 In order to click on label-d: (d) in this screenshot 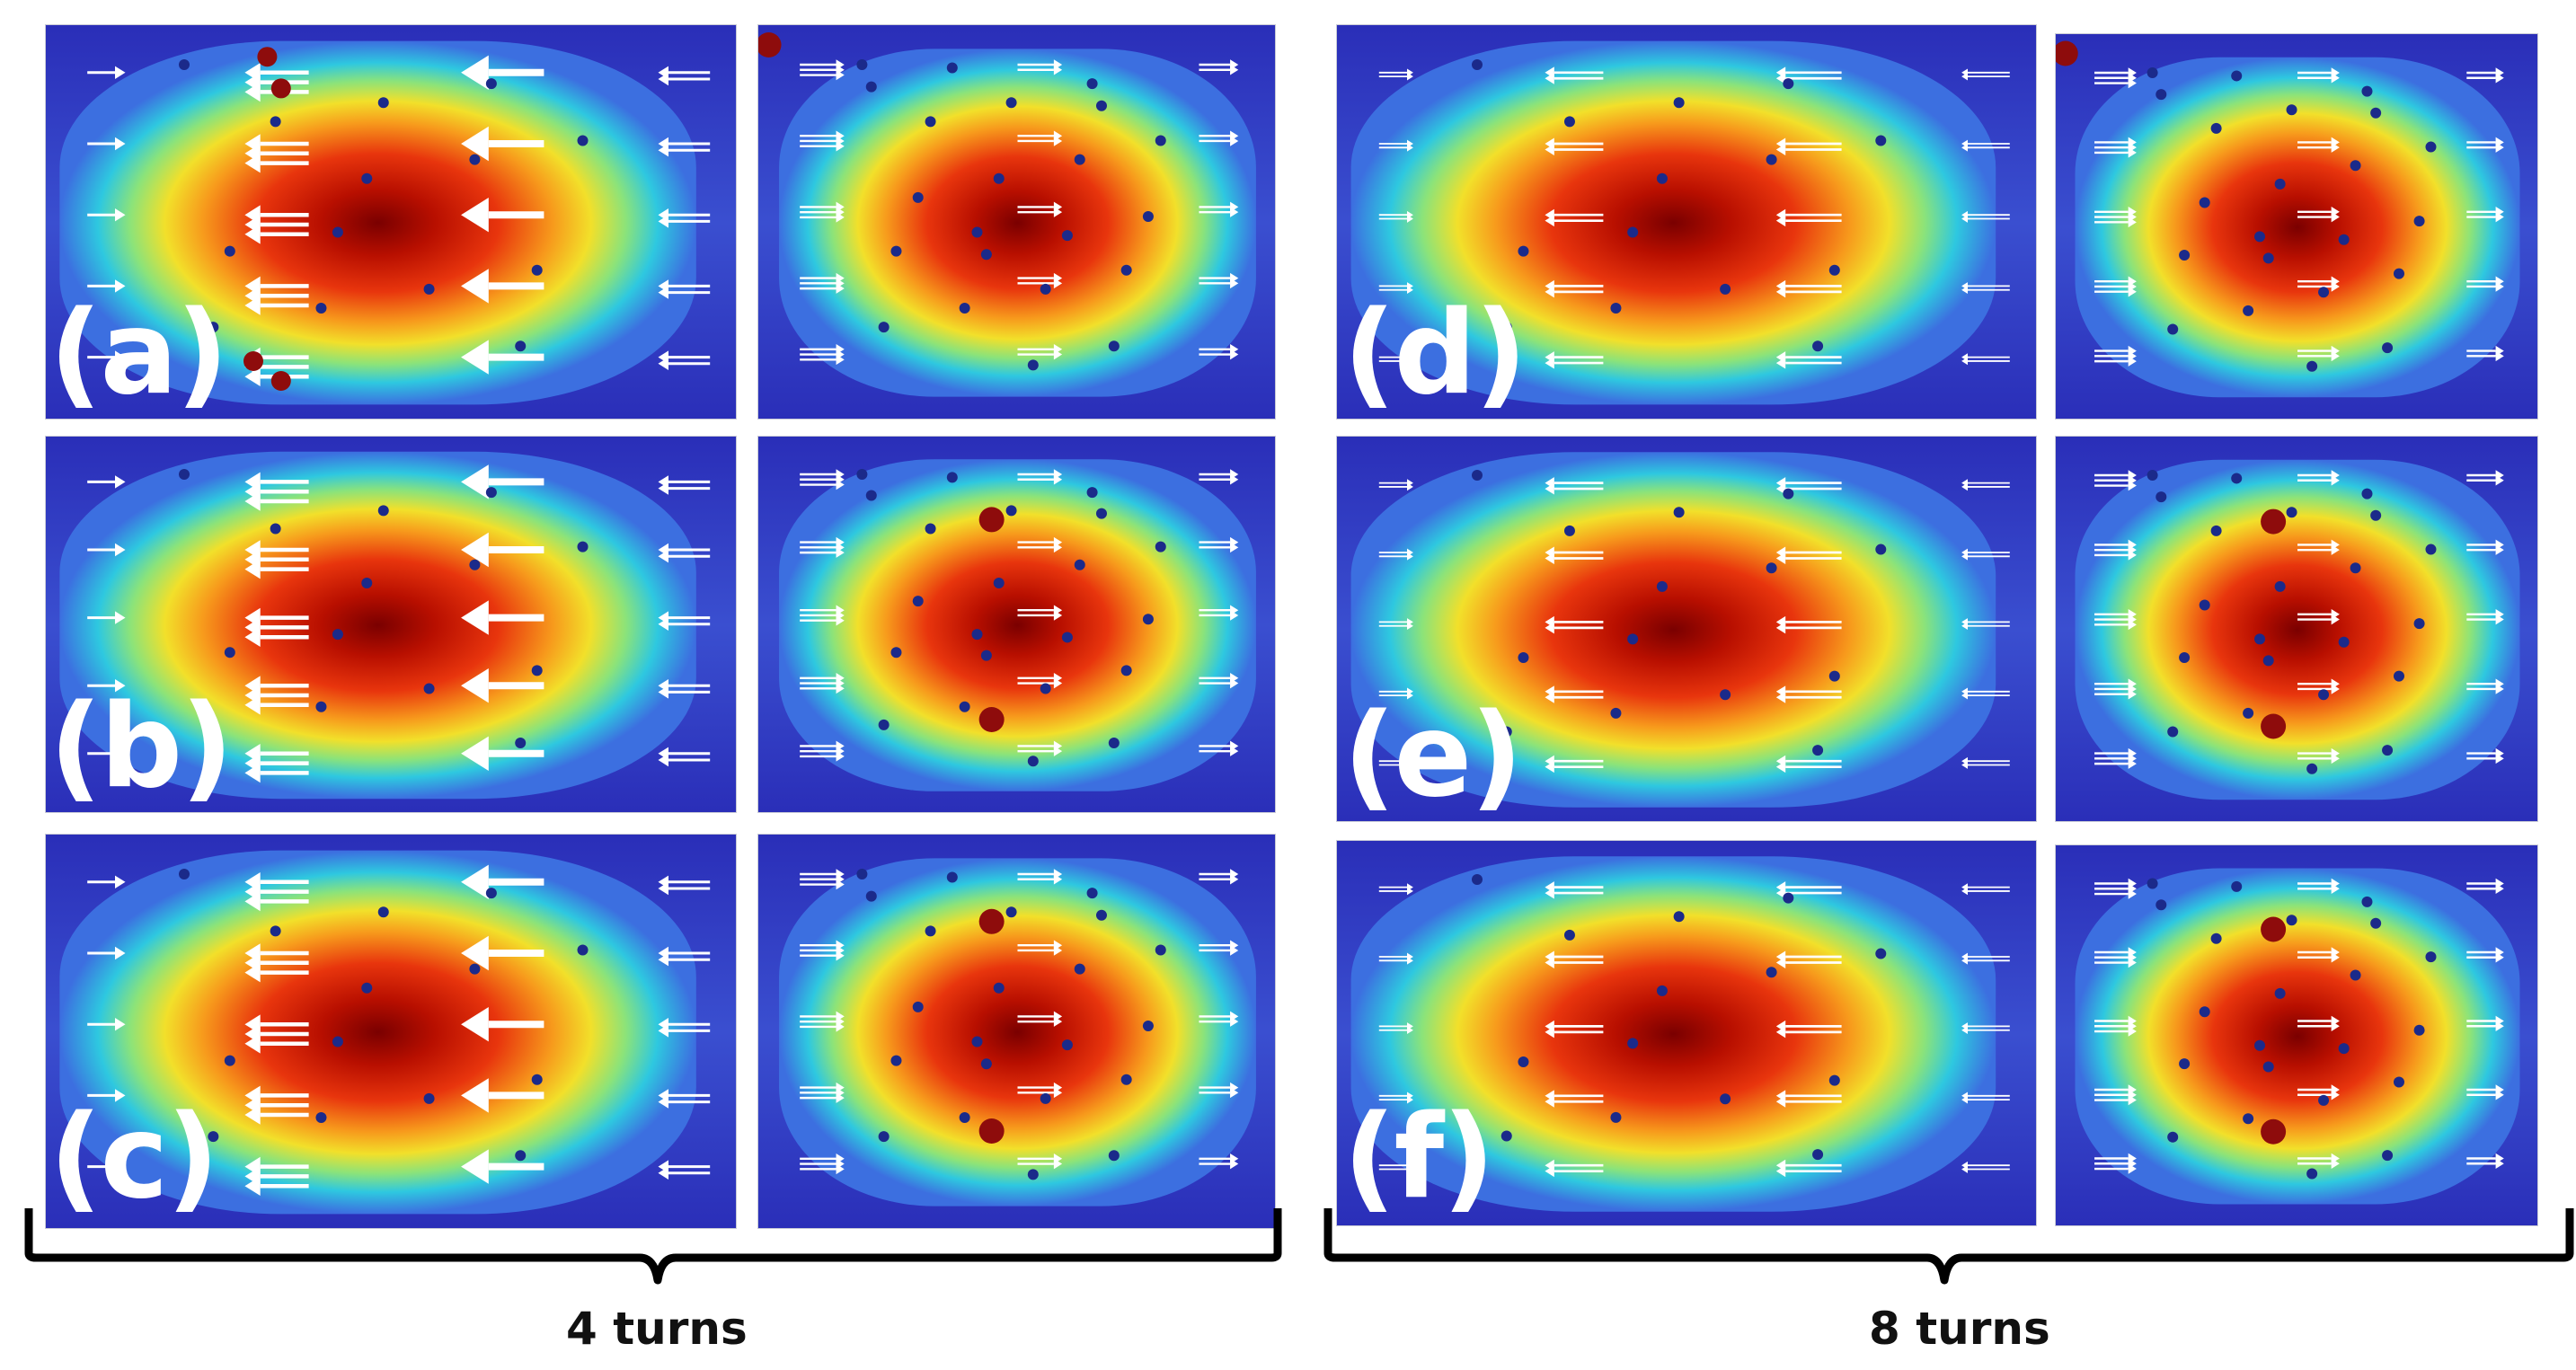, I will do `click(1435, 353)`.